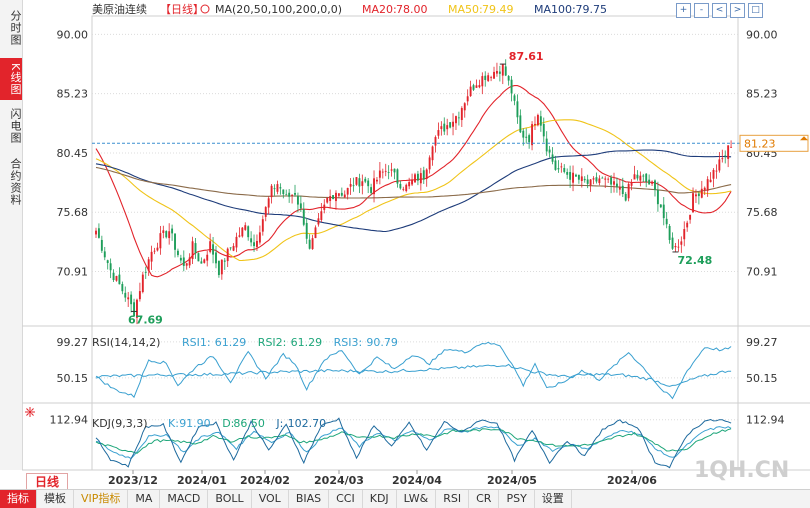 This screenshot has height=508, width=810. Describe the element at coordinates (11, 79) in the screenshot. I see `sidebar-tab-1: K线图` at that location.